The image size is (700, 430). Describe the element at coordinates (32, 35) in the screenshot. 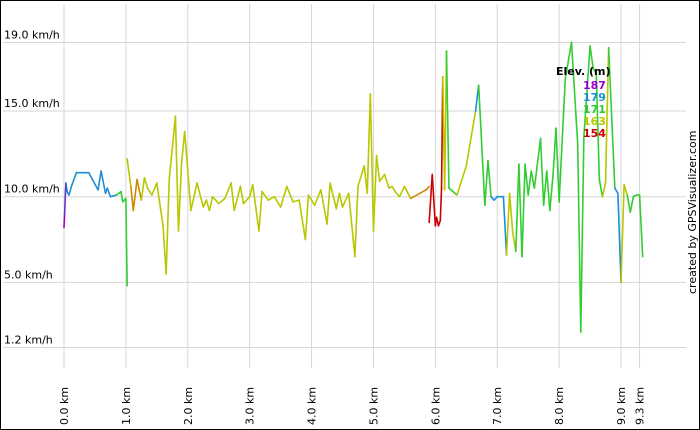

I see `y-tick-label: 19.0 km/h` at that location.